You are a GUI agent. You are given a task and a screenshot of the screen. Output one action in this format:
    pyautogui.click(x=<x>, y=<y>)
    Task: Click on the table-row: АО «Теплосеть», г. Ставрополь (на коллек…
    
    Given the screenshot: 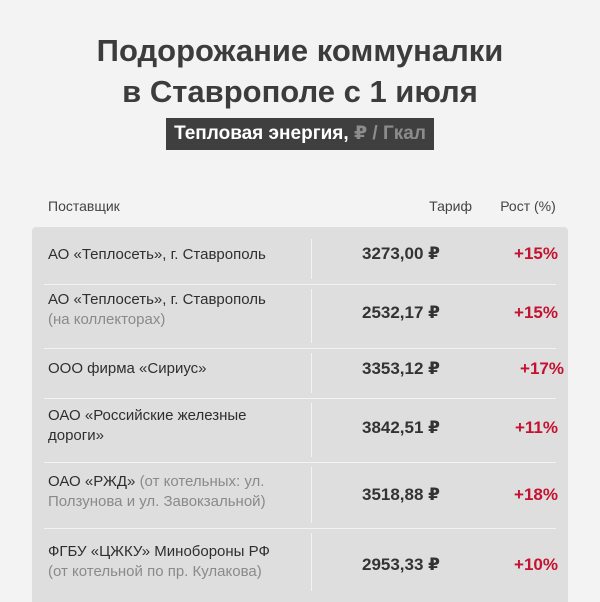 What is the action you would take?
    pyautogui.click(x=300, y=316)
    